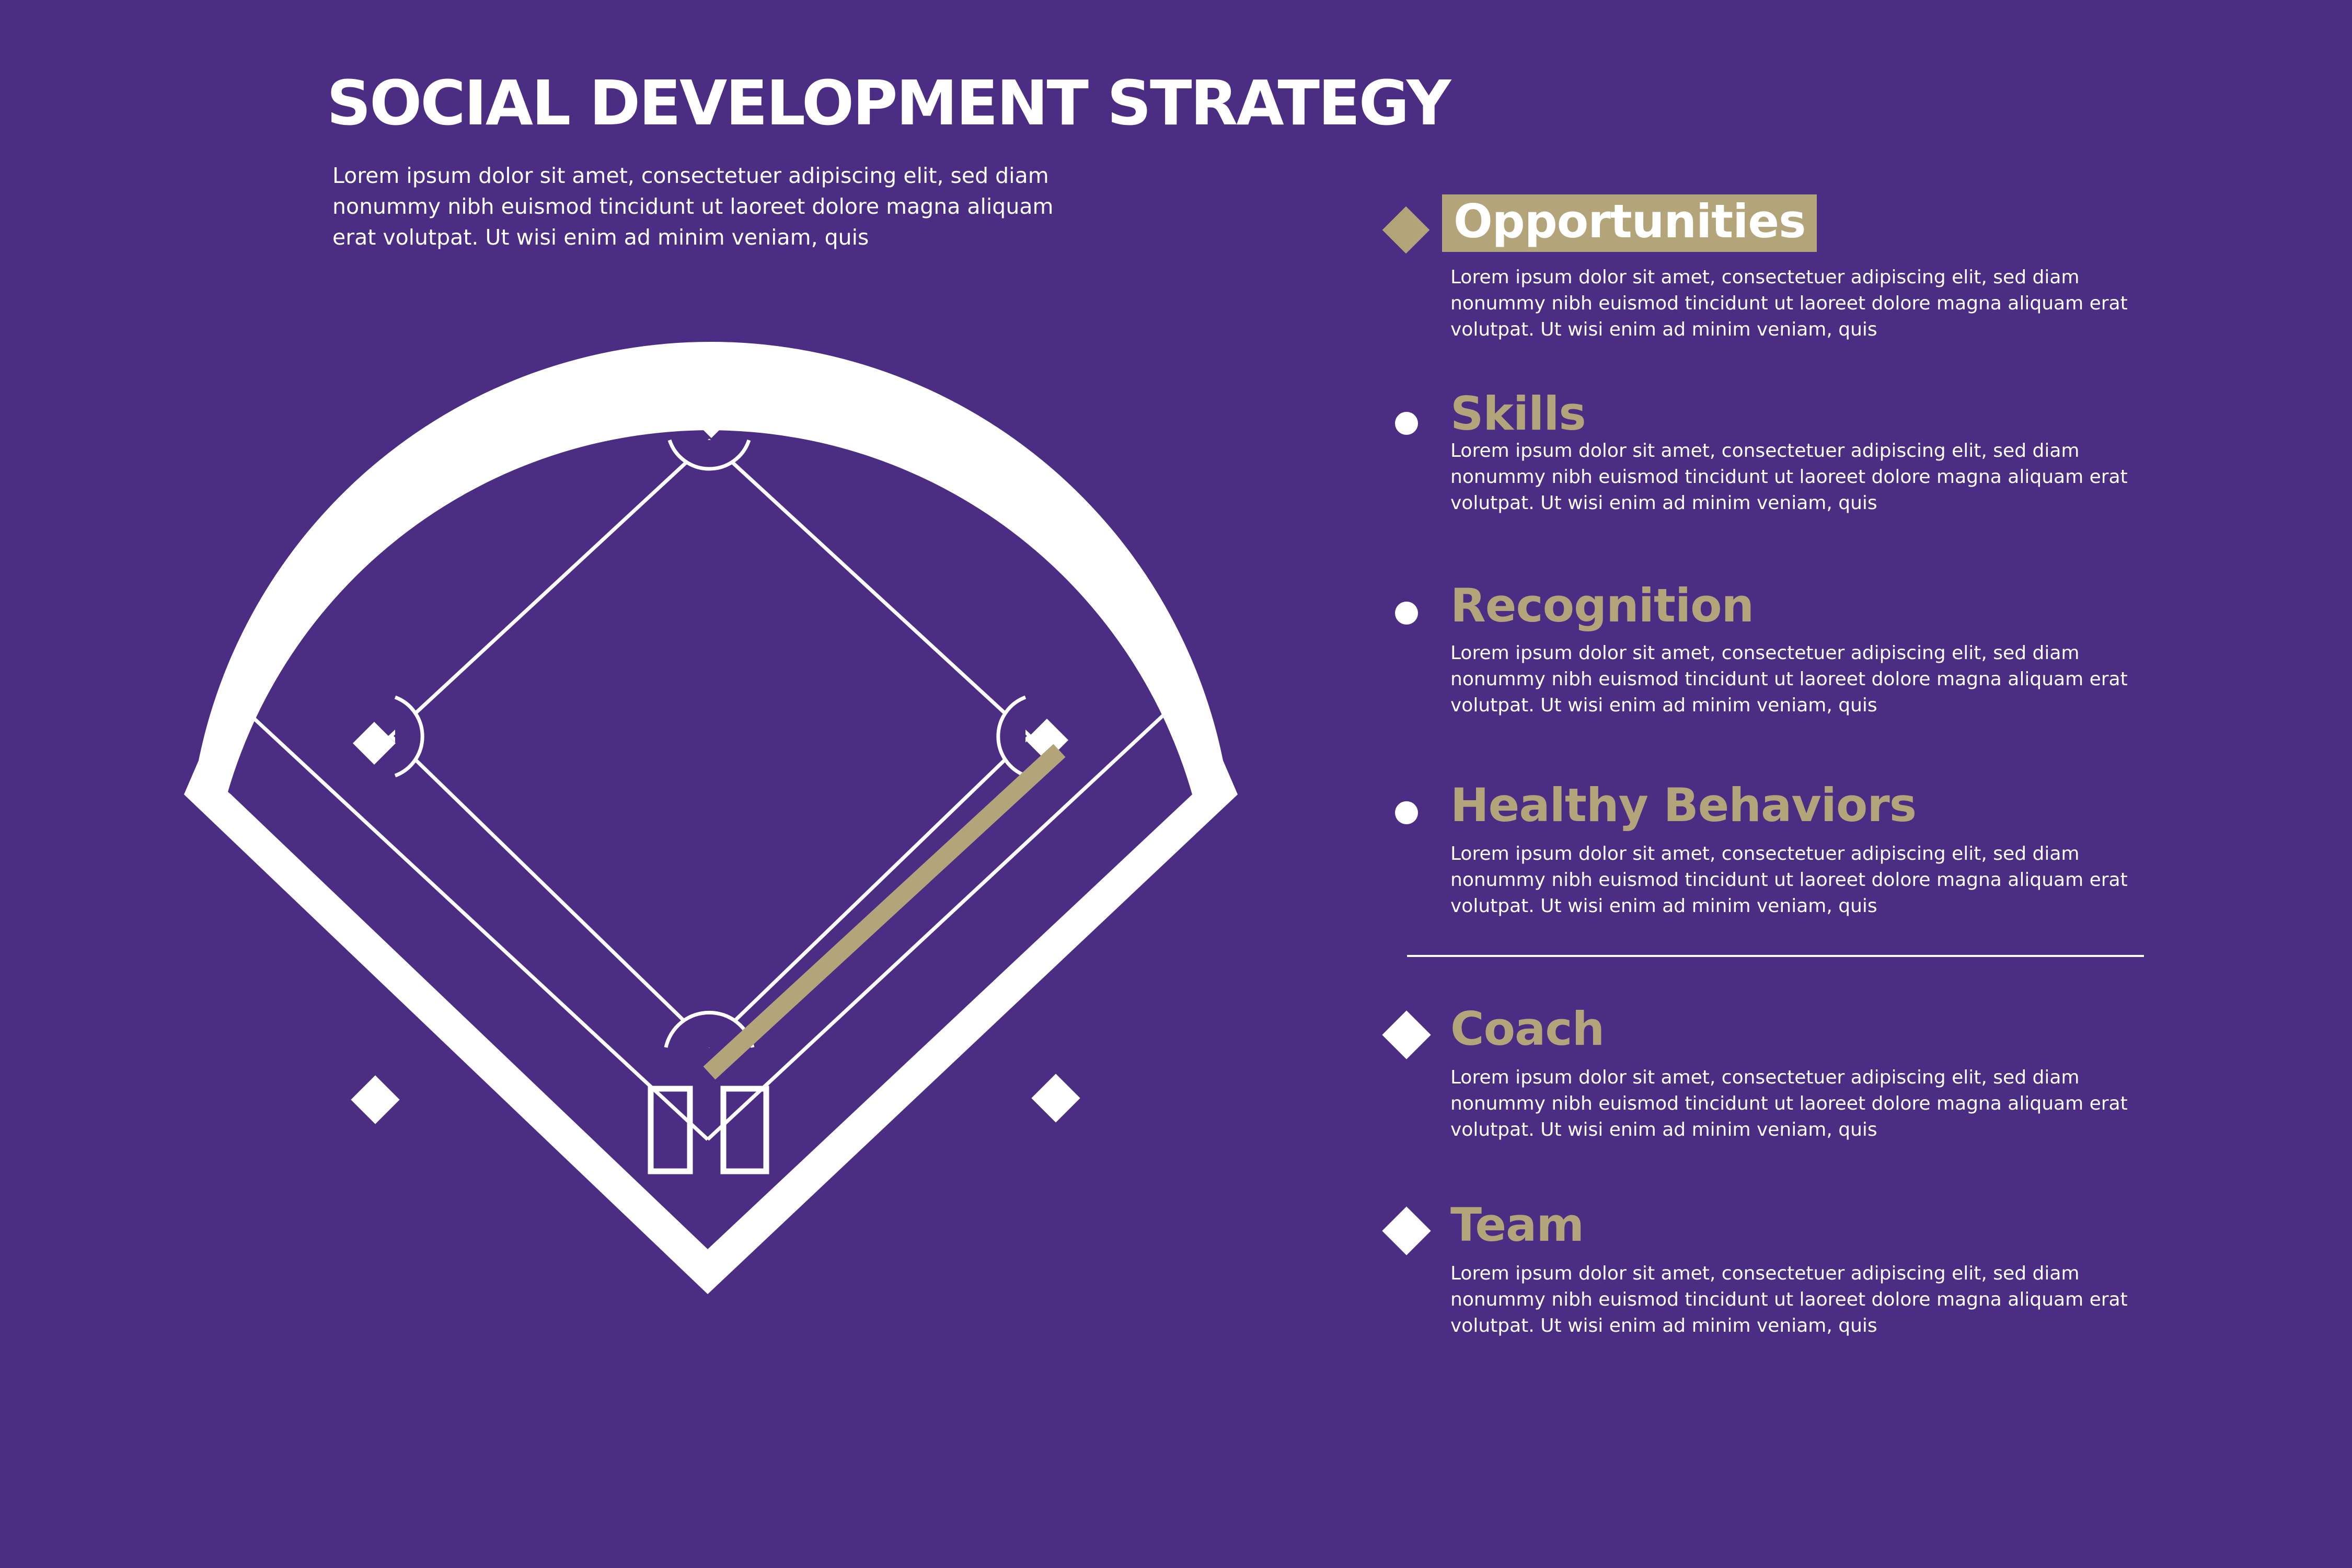  I want to click on first-base-cutout, so click(1011, 736).